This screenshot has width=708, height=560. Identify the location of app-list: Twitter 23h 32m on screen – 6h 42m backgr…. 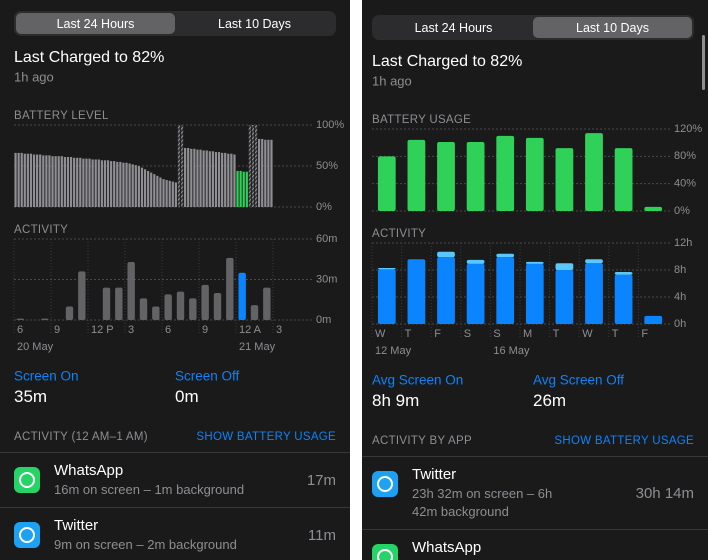
(535, 508).